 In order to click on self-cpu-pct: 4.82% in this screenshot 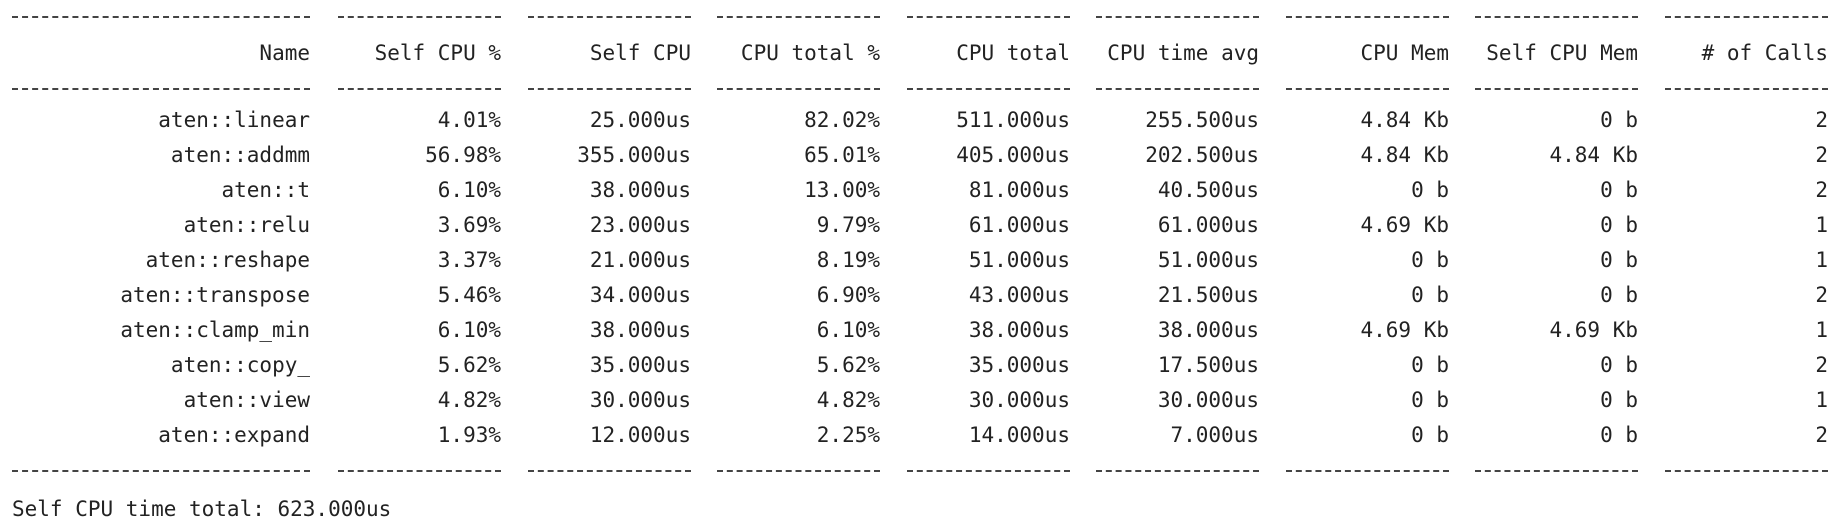, I will do `click(469, 400)`.